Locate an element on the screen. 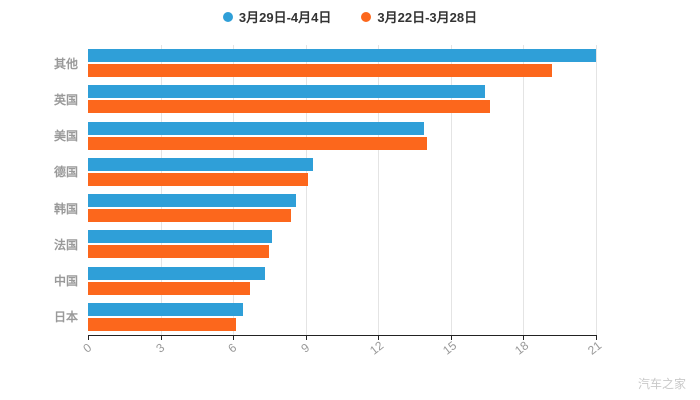  y-axis-label: 日本 is located at coordinates (65, 317).